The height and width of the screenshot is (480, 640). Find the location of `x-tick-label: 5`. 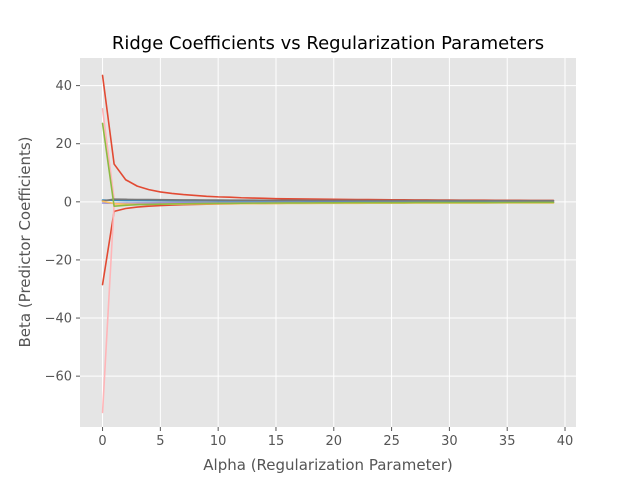

x-tick-label: 5 is located at coordinates (160, 441).